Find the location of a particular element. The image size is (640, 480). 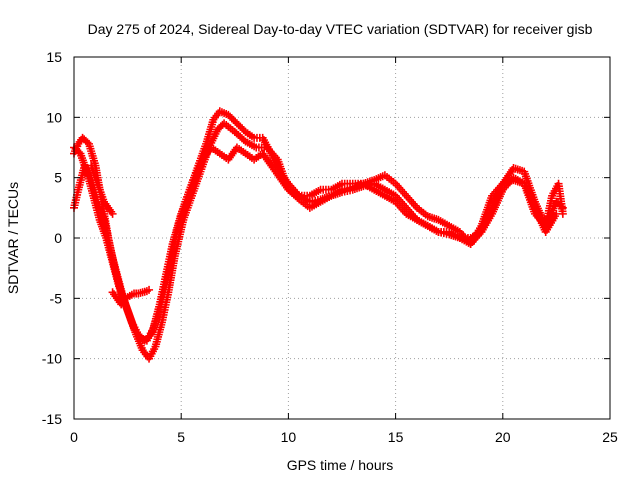

x-tick-label: 10 is located at coordinates (289, 437).